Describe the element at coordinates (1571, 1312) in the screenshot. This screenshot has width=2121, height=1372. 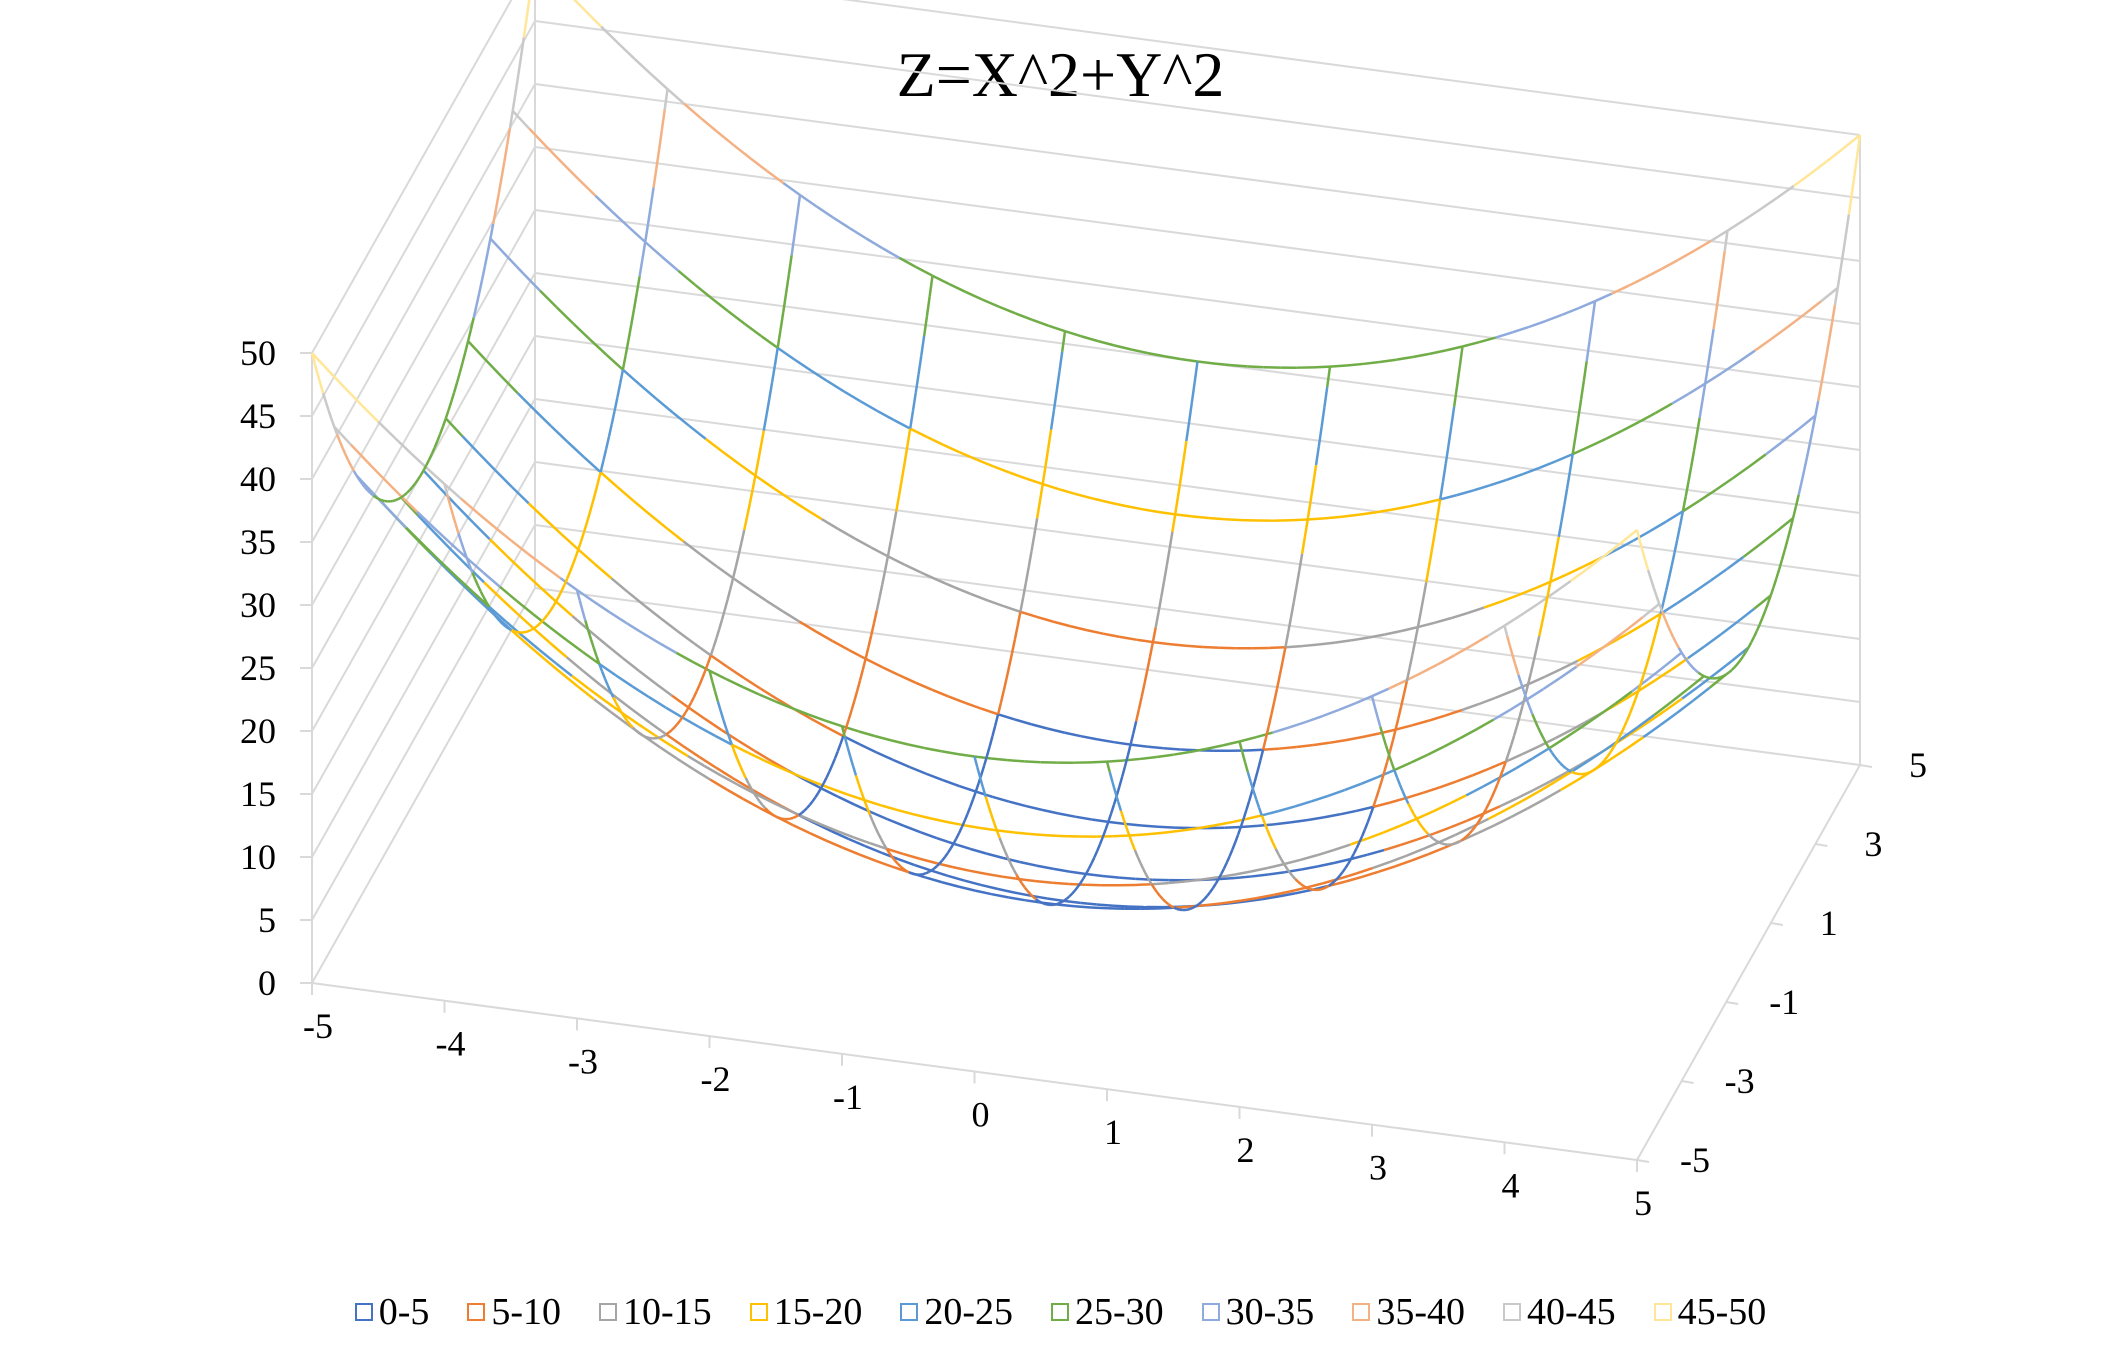
I see `legend-label: 40-45` at that location.